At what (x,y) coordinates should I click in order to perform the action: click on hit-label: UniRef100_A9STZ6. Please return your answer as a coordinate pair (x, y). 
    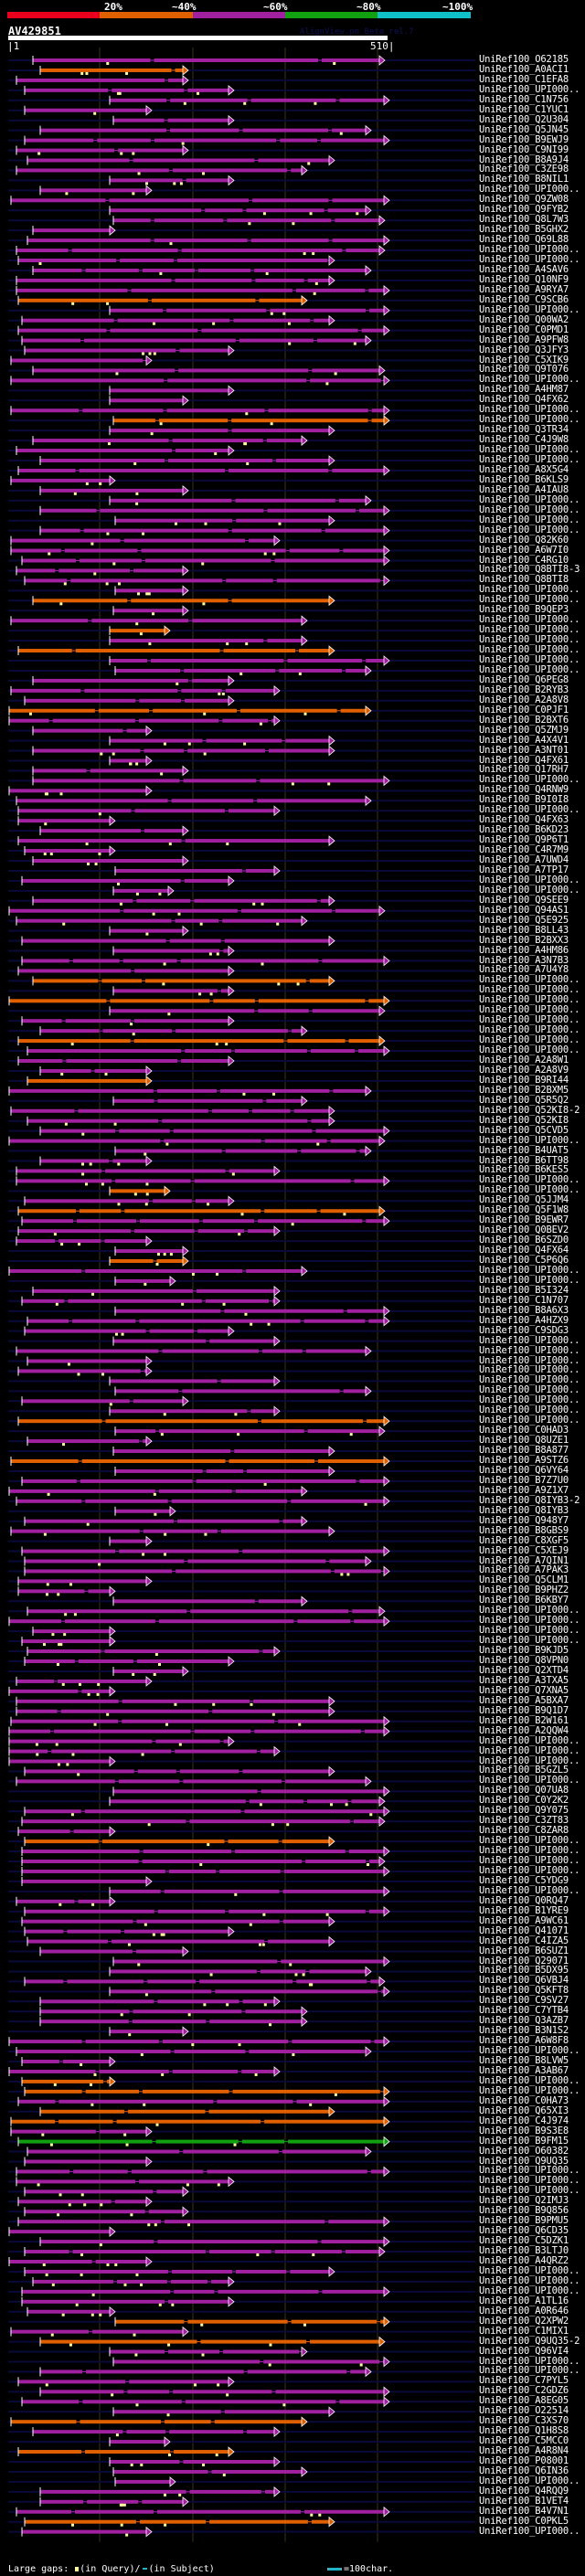
    Looking at the image, I should click on (524, 1460).